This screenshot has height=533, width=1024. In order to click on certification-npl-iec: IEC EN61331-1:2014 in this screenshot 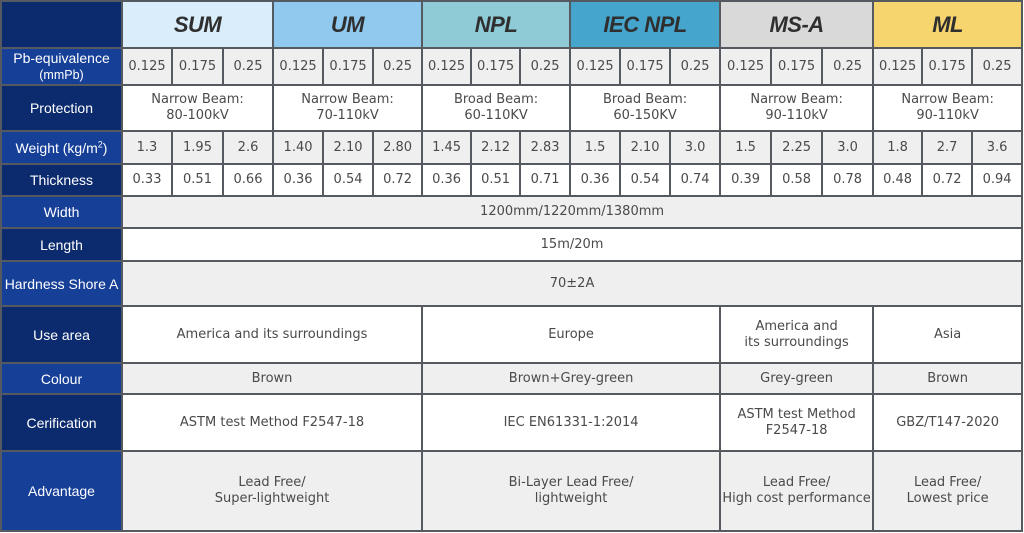, I will do `click(571, 422)`.